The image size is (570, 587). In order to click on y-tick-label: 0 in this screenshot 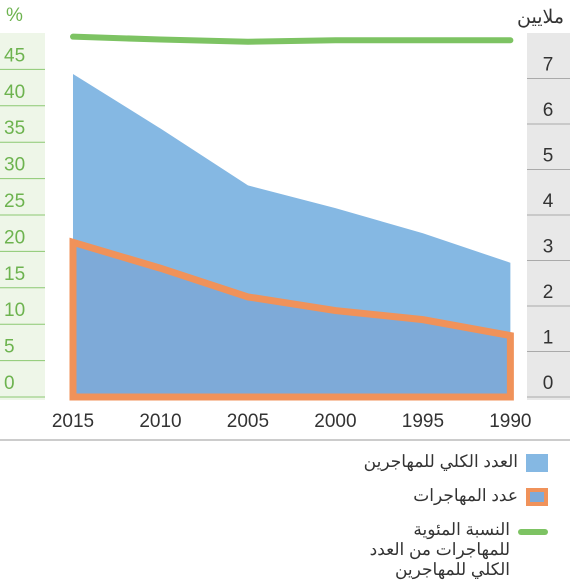, I will do `click(9, 383)`.